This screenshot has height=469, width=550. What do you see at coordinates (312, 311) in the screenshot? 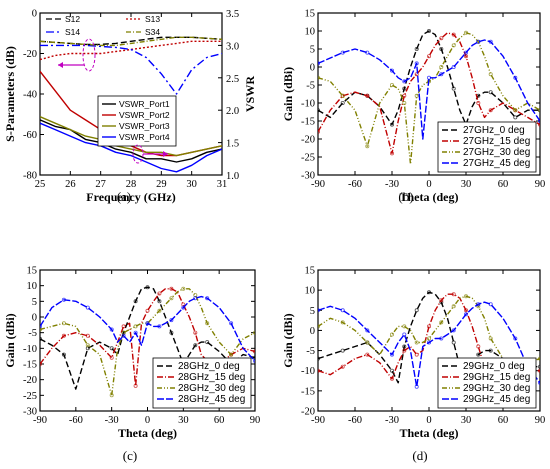
I see `y-tick-label: 5` at bounding box center [312, 311].